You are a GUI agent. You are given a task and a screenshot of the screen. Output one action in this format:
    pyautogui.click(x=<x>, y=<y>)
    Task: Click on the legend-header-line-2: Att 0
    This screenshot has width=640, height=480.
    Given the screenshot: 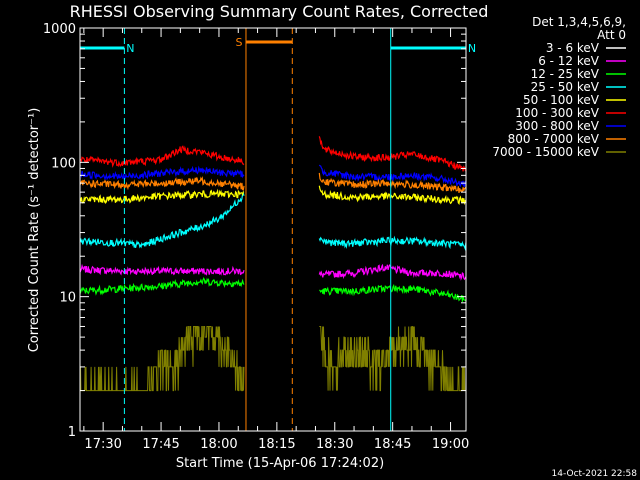 What is the action you would take?
    pyautogui.click(x=611, y=35)
    